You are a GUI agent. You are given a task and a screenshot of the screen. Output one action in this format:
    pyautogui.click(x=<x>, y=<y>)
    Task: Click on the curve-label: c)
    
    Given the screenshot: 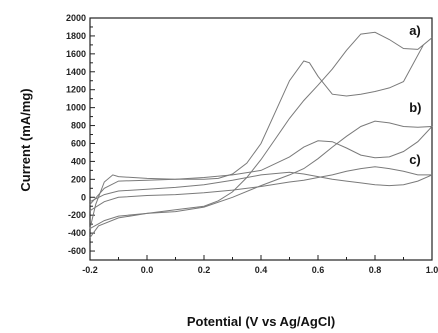 What is the action you would take?
    pyautogui.click(x=415, y=159)
    